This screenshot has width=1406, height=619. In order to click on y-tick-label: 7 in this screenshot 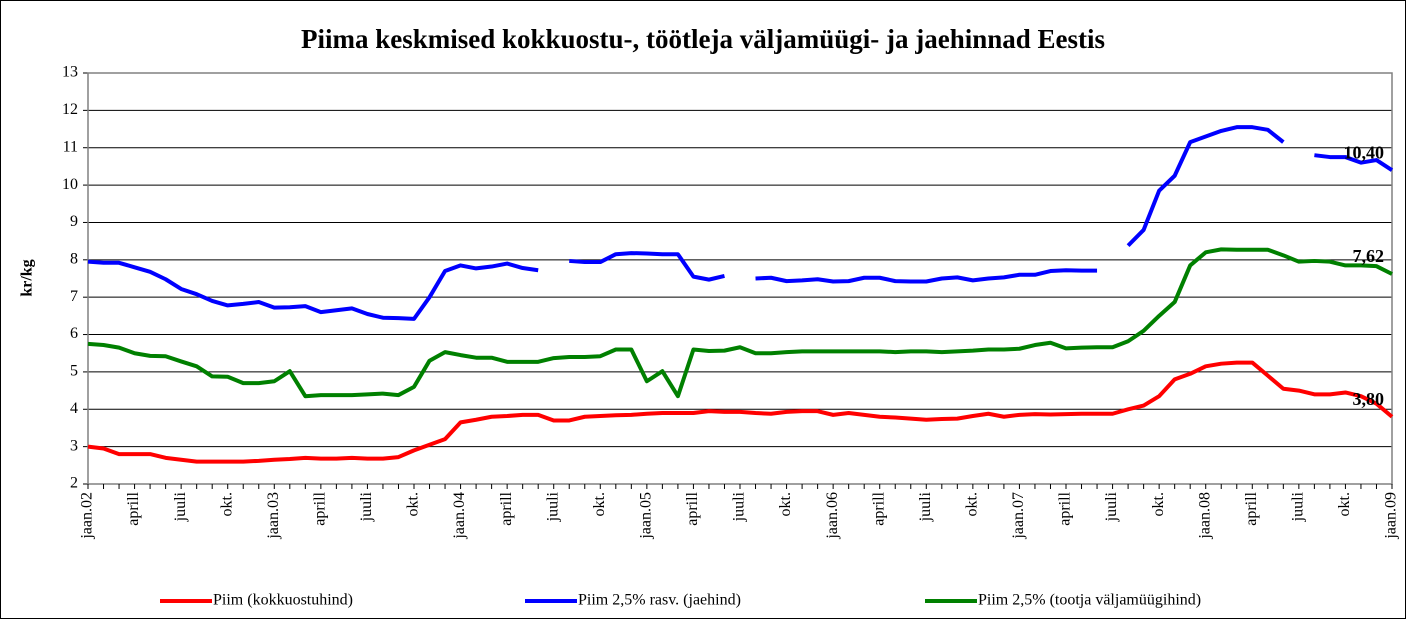, I will do `click(74, 296)`.